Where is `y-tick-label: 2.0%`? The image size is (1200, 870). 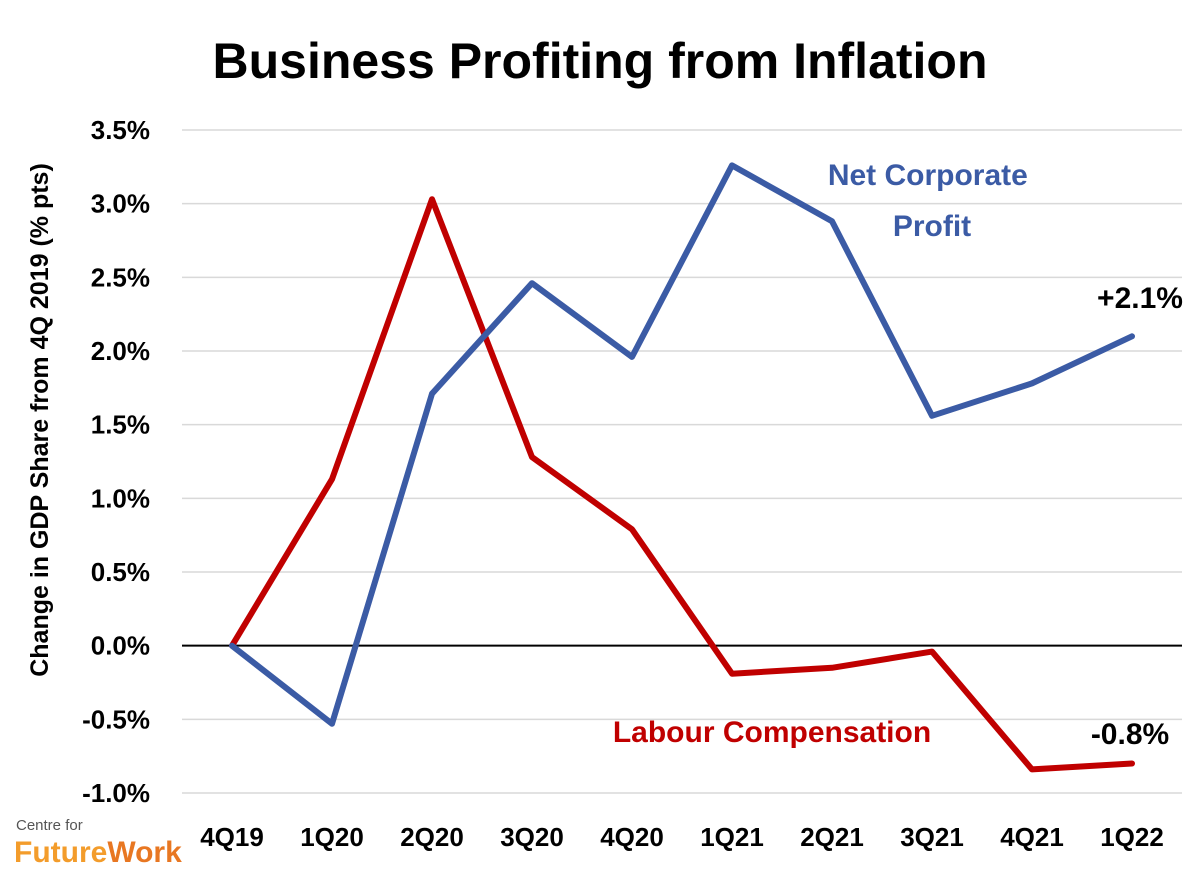
y-tick-label: 2.0% is located at coordinates (120, 351).